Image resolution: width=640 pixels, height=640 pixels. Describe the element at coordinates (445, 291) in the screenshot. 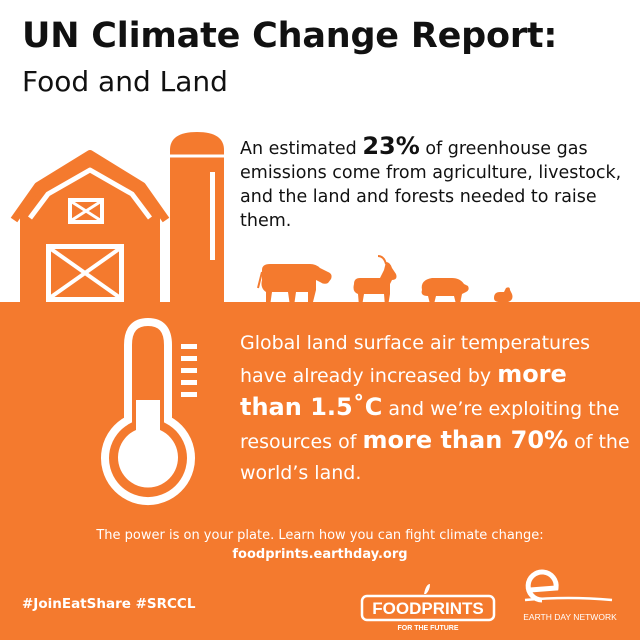

I see `pig-icon` at that location.